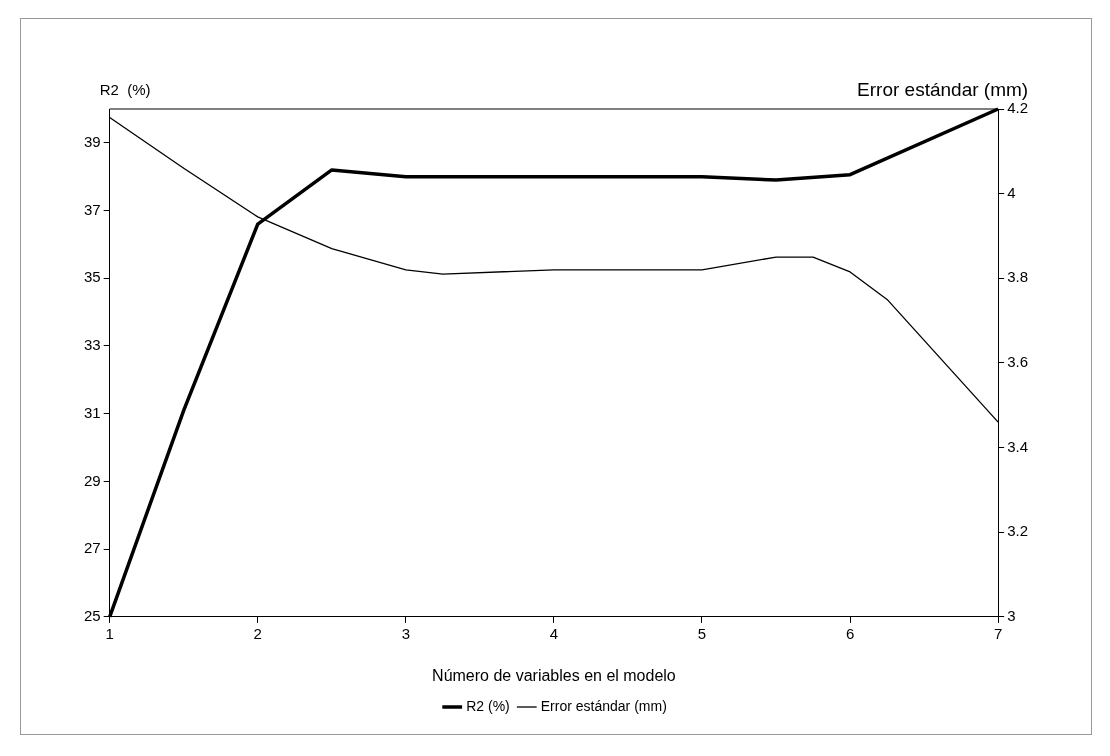 This screenshot has width=1110, height=756. Describe the element at coordinates (554, 633) in the screenshot. I see `x-tick-label: 4` at that location.